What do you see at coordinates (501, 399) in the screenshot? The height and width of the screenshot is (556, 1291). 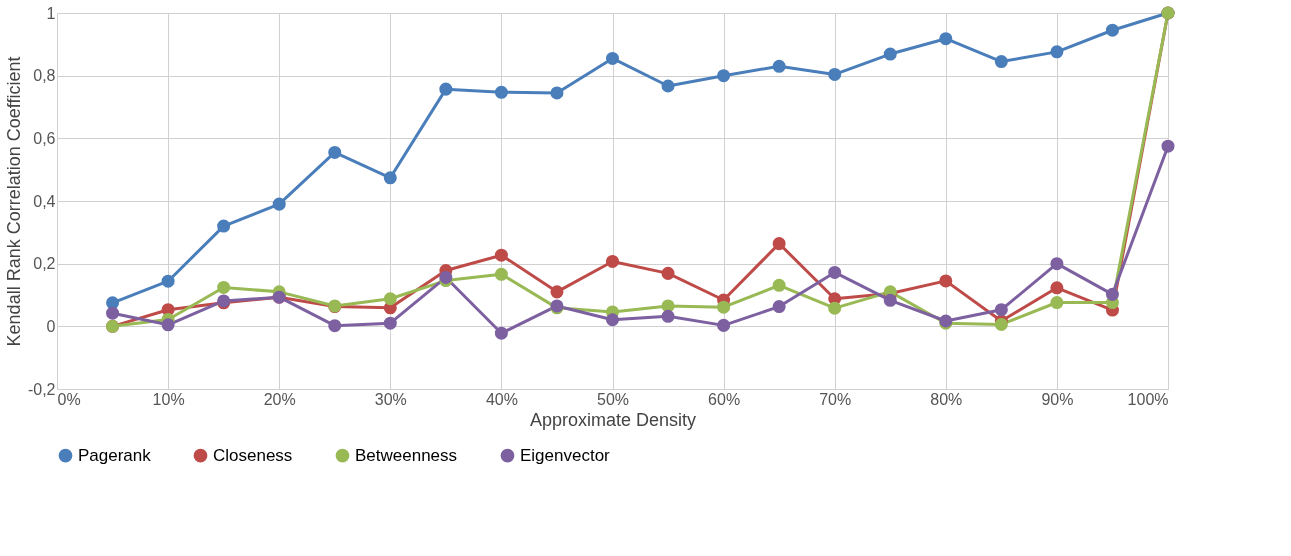 I see `x-tick-label: 40%` at bounding box center [501, 399].